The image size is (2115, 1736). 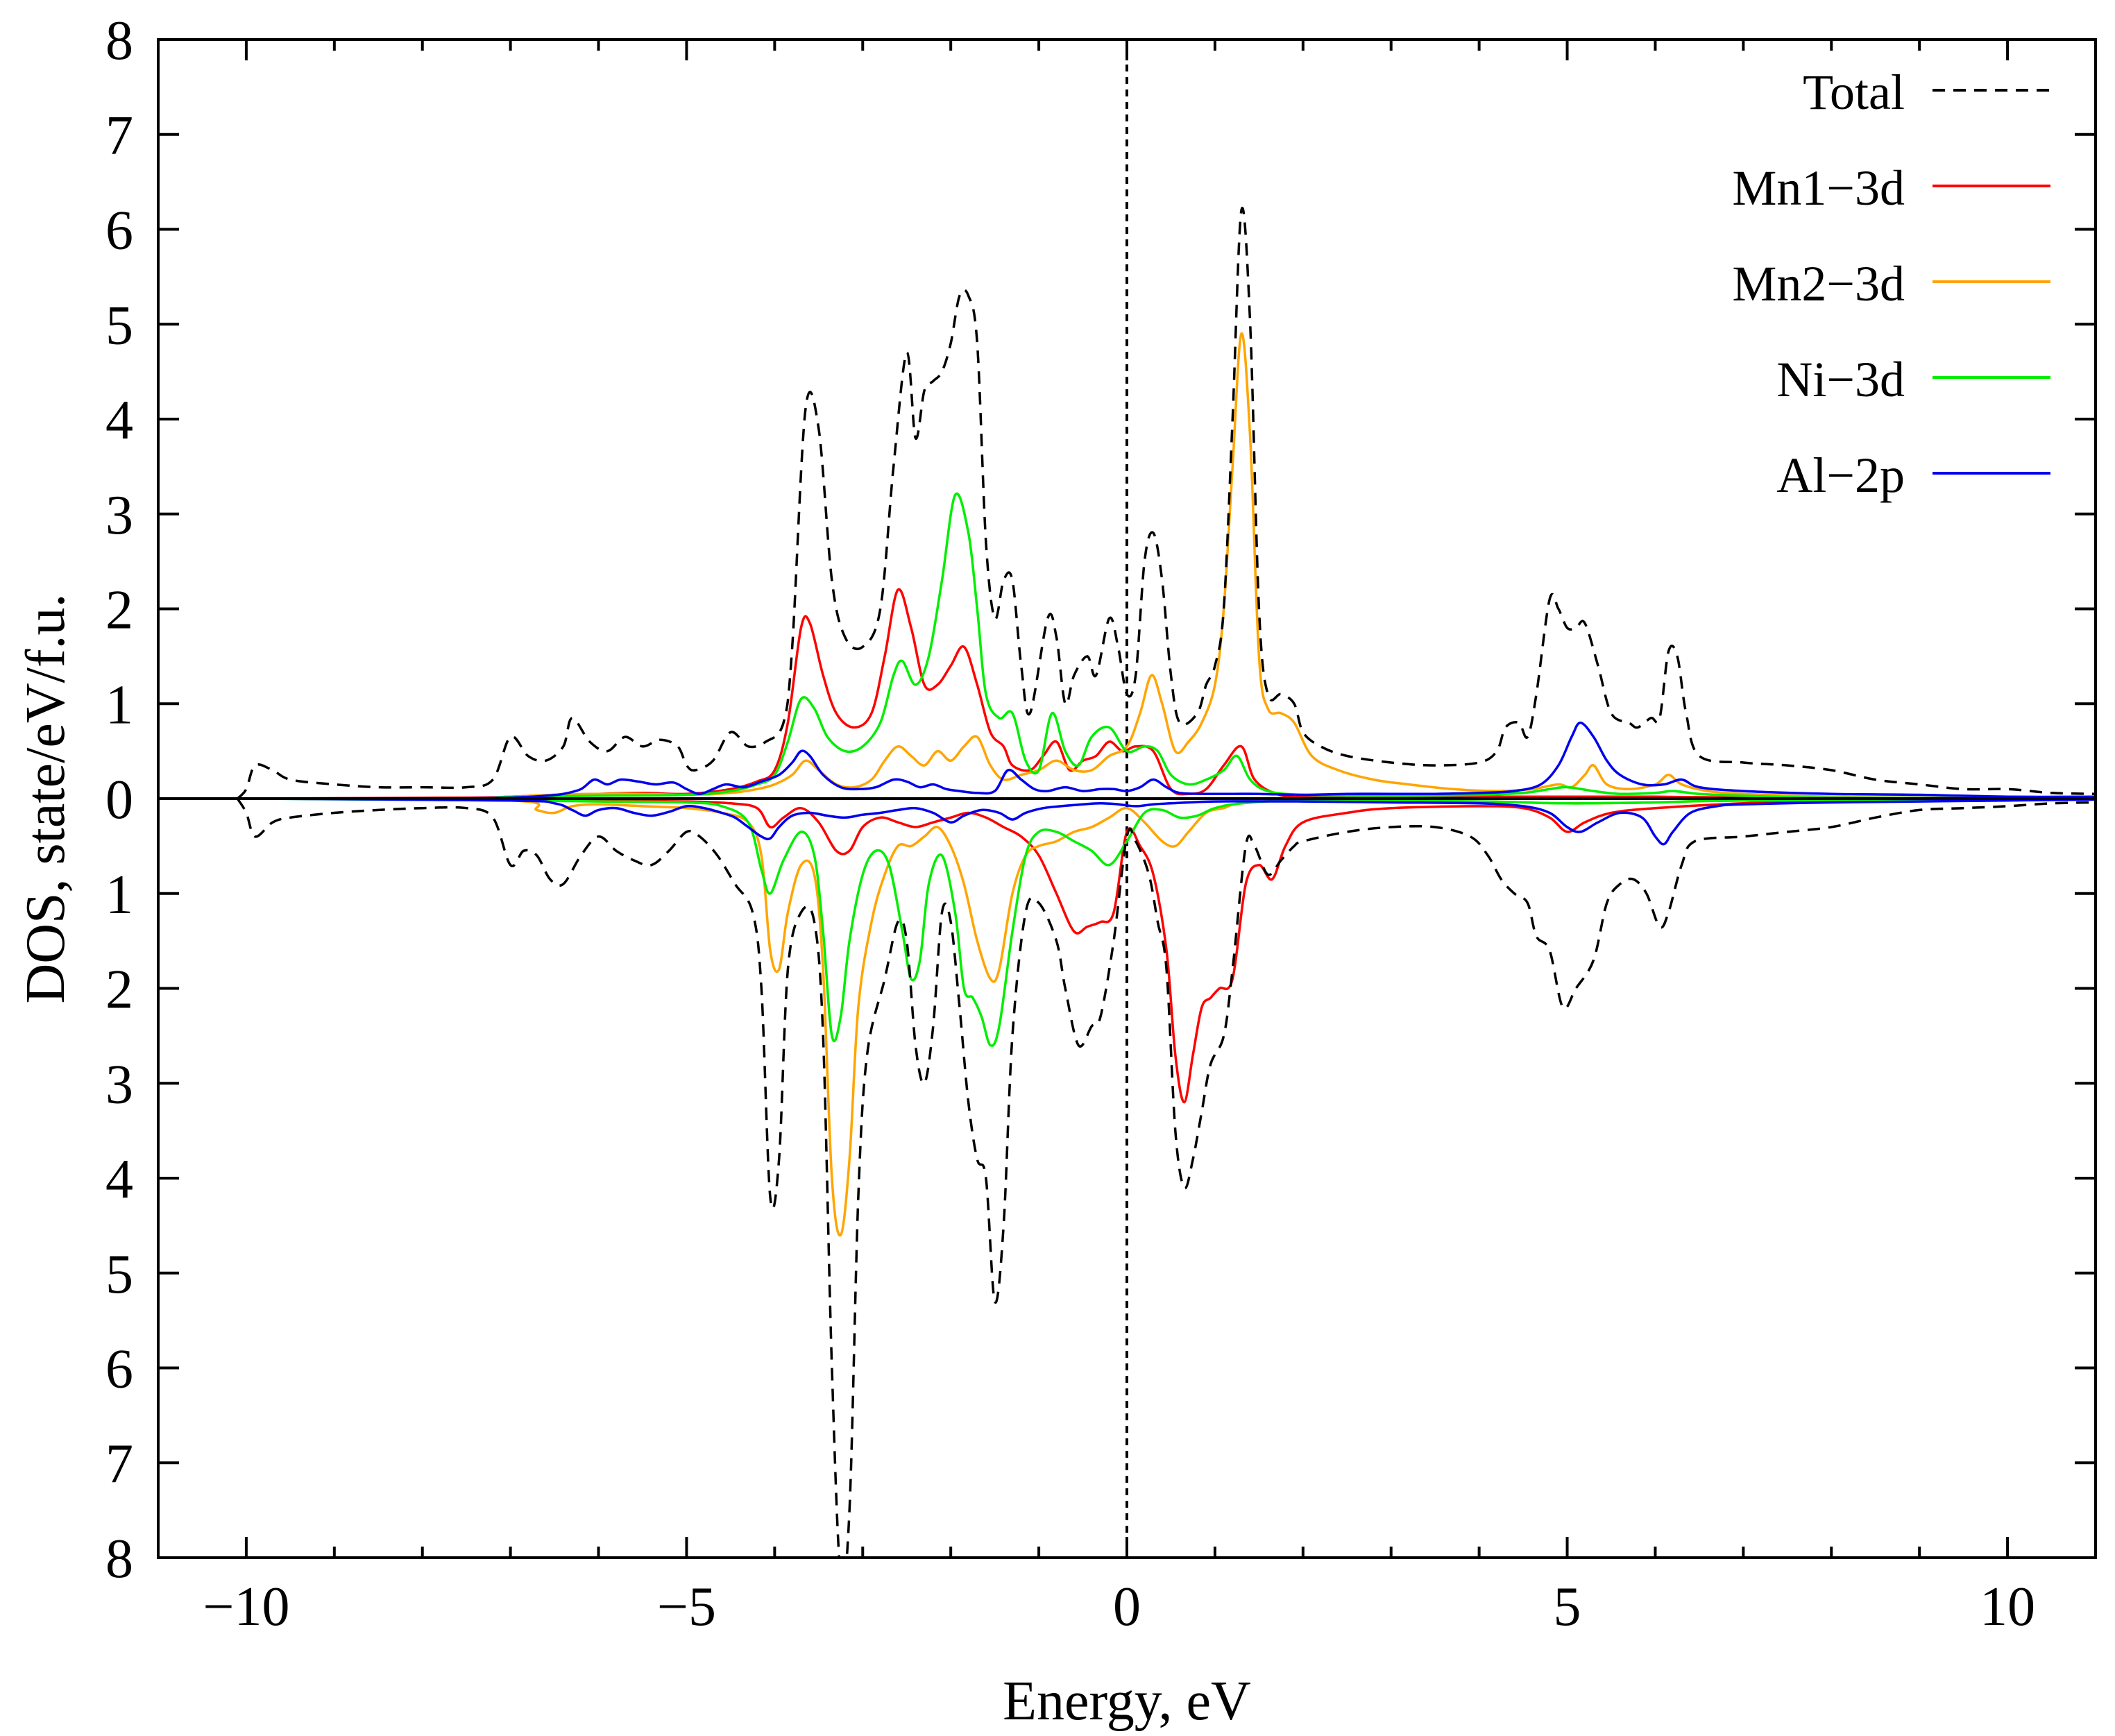 I want to click on x-tick-labels: −10 −5 0 5 10, so click(x=1119, y=1606).